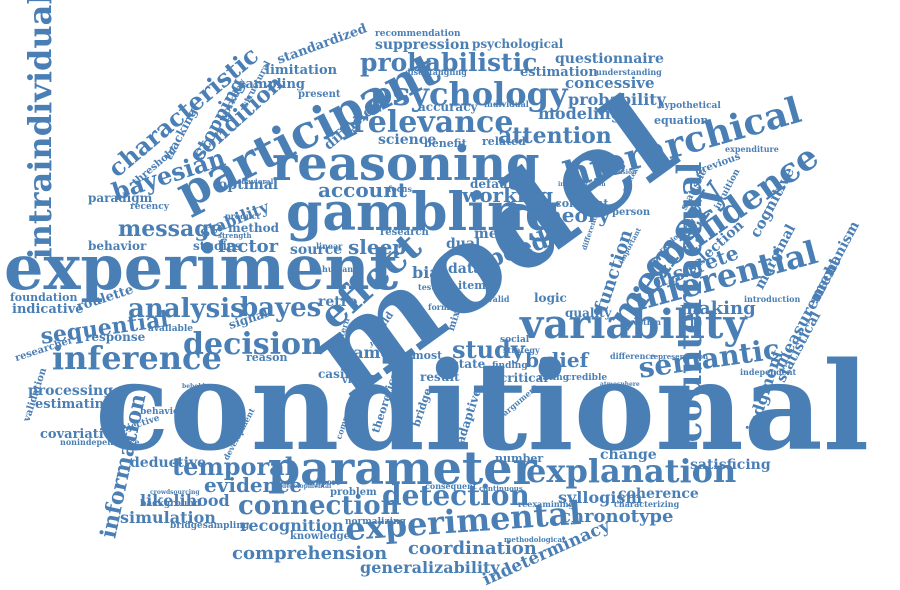  I want to click on cloud-word: estimating, so click(74, 404).